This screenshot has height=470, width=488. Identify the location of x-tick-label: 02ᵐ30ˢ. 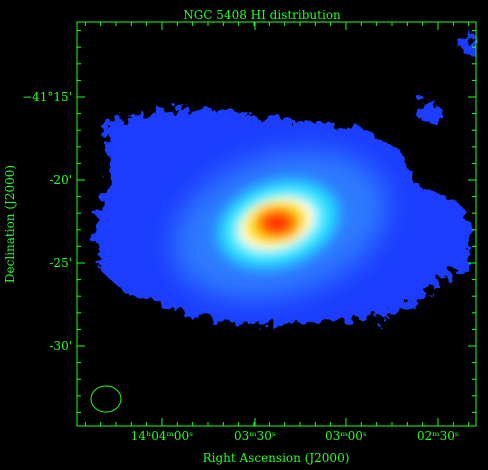
(438, 436).